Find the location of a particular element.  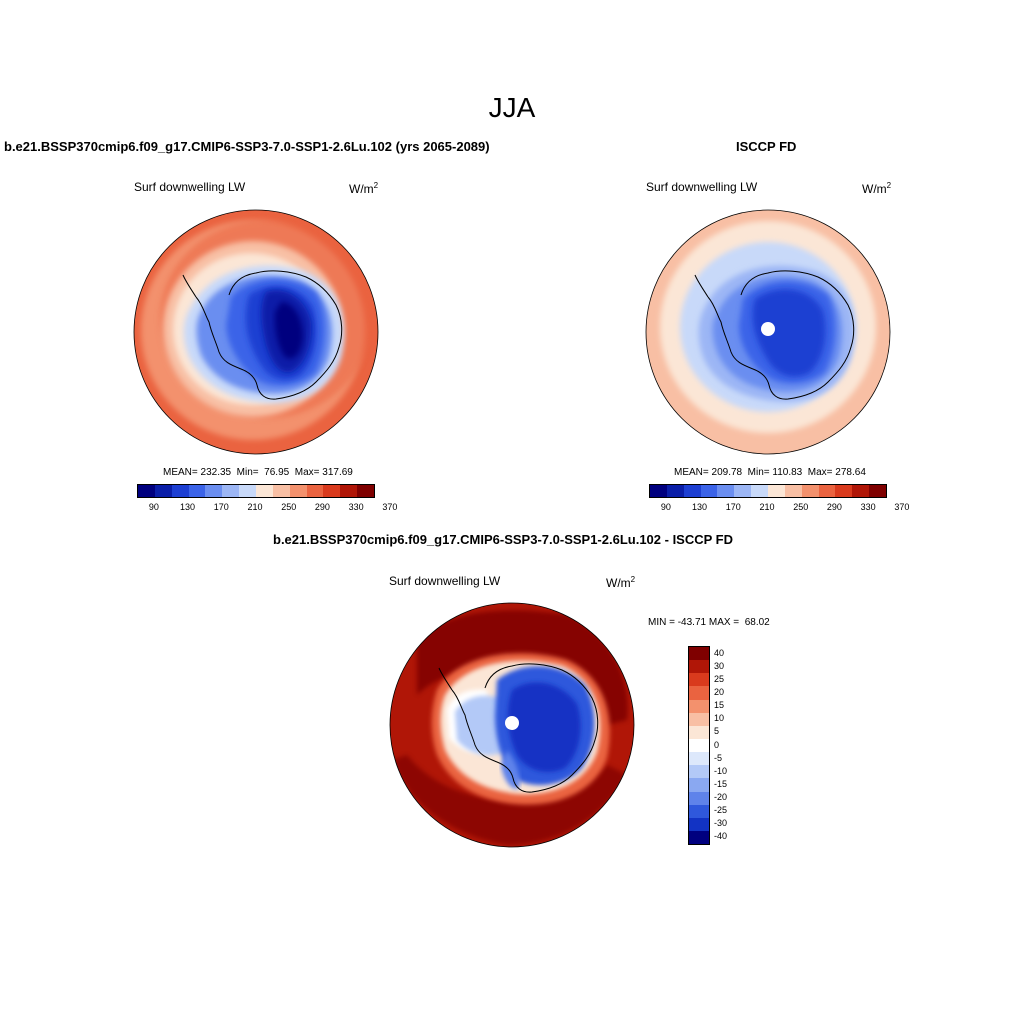

colorbar-label: 20 is located at coordinates (719, 691).